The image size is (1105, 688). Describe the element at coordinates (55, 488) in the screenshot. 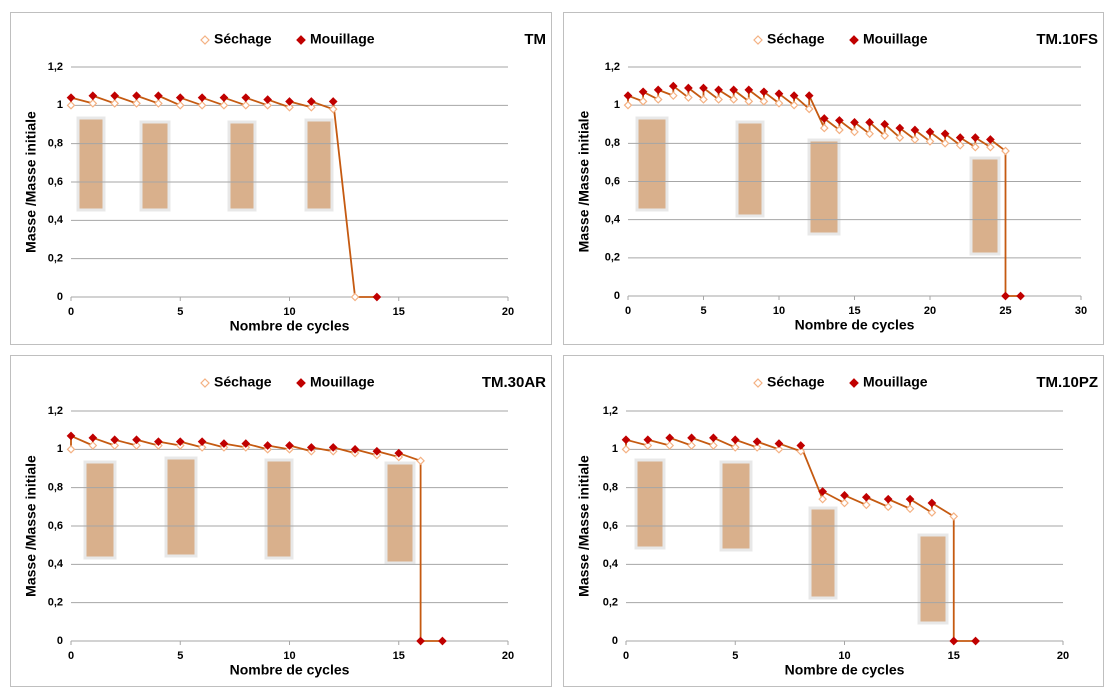

I see `y-tick-label: 0,8` at that location.